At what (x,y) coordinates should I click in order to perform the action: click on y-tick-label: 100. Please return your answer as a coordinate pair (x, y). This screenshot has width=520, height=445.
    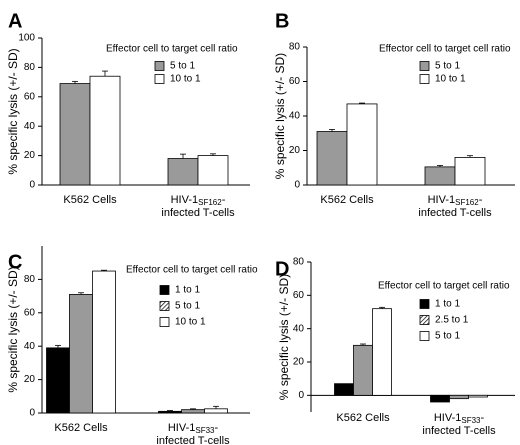
    Looking at the image, I should click on (26, 38).